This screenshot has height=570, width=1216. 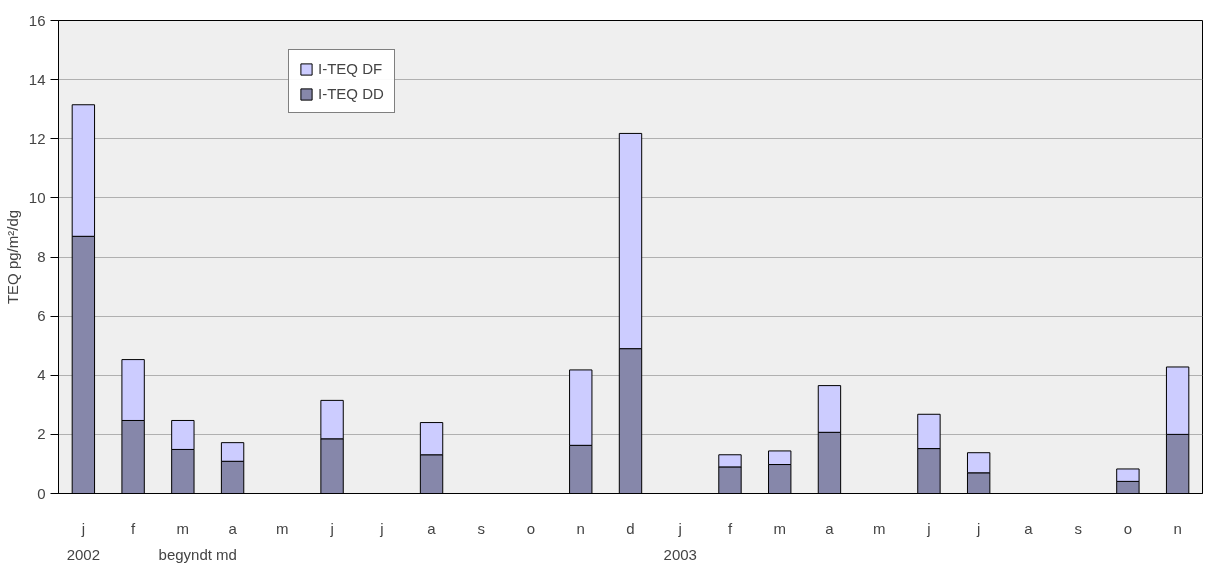 What do you see at coordinates (41, 316) in the screenshot?
I see `y-tick-label: 6` at bounding box center [41, 316].